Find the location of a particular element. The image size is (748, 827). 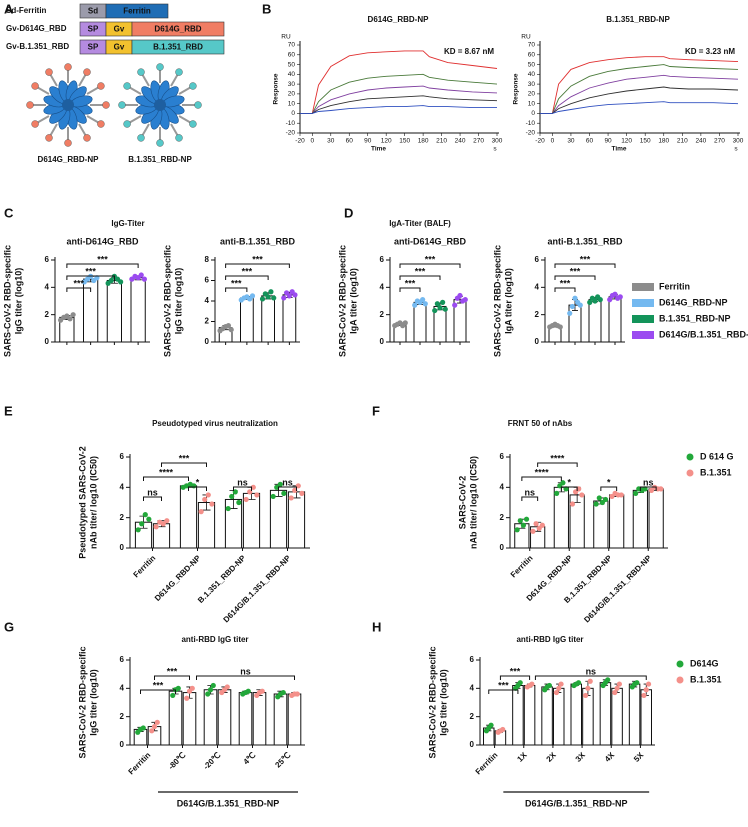

axis-line is located at coordinates (567, 701).